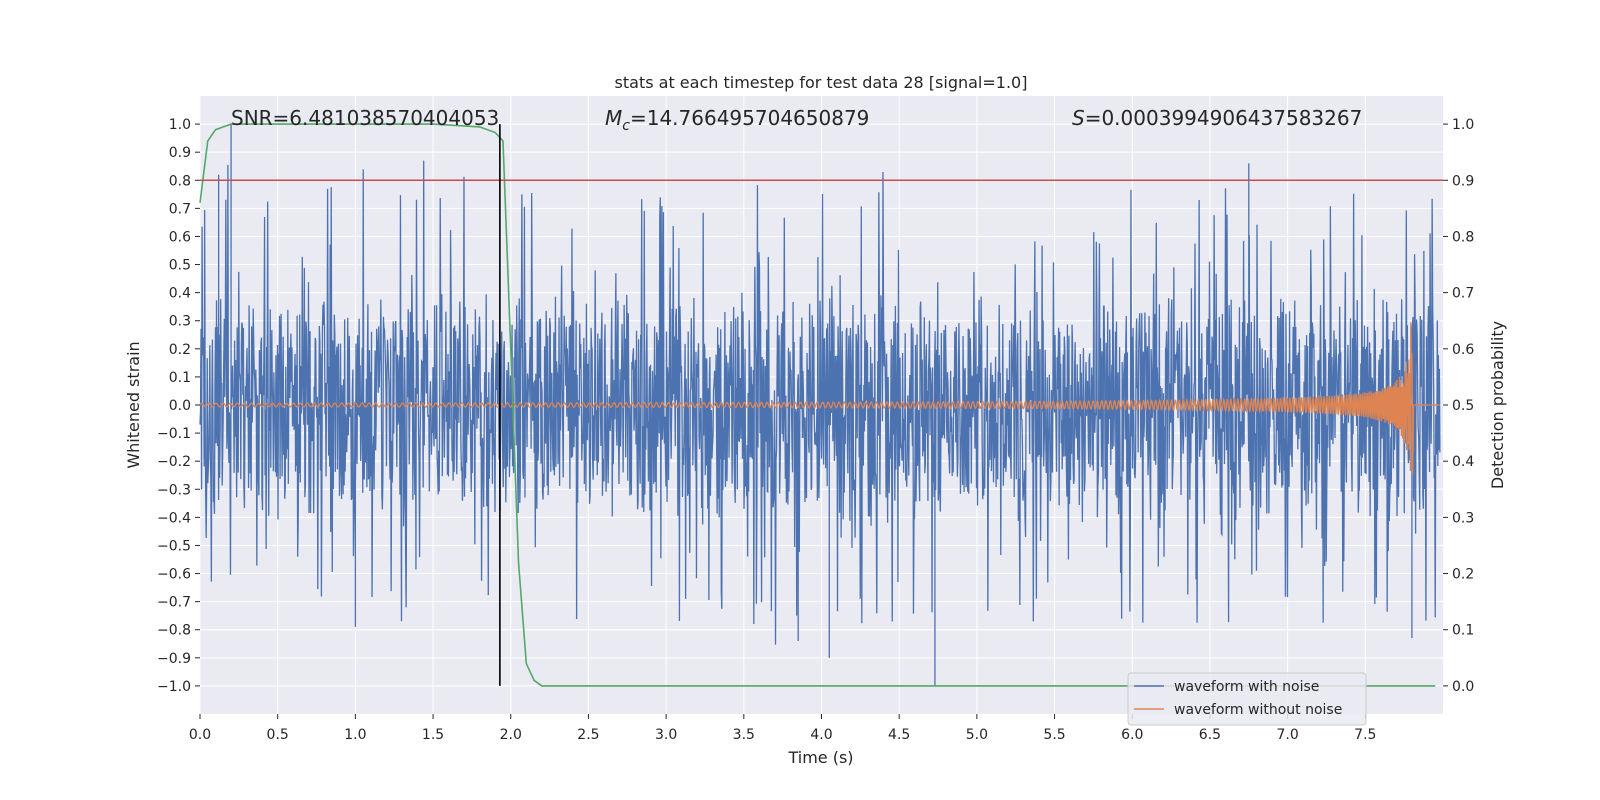 This screenshot has height=800, width=1600. I want to click on y-right-tick-label: 0.4, so click(1463, 462).